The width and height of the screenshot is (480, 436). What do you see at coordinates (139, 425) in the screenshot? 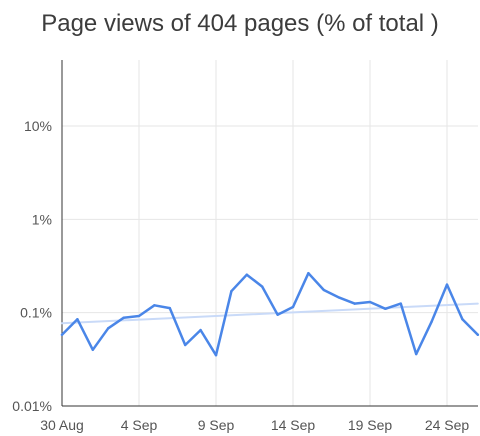
I see `x-tick-label: 4 Sep` at bounding box center [139, 425].